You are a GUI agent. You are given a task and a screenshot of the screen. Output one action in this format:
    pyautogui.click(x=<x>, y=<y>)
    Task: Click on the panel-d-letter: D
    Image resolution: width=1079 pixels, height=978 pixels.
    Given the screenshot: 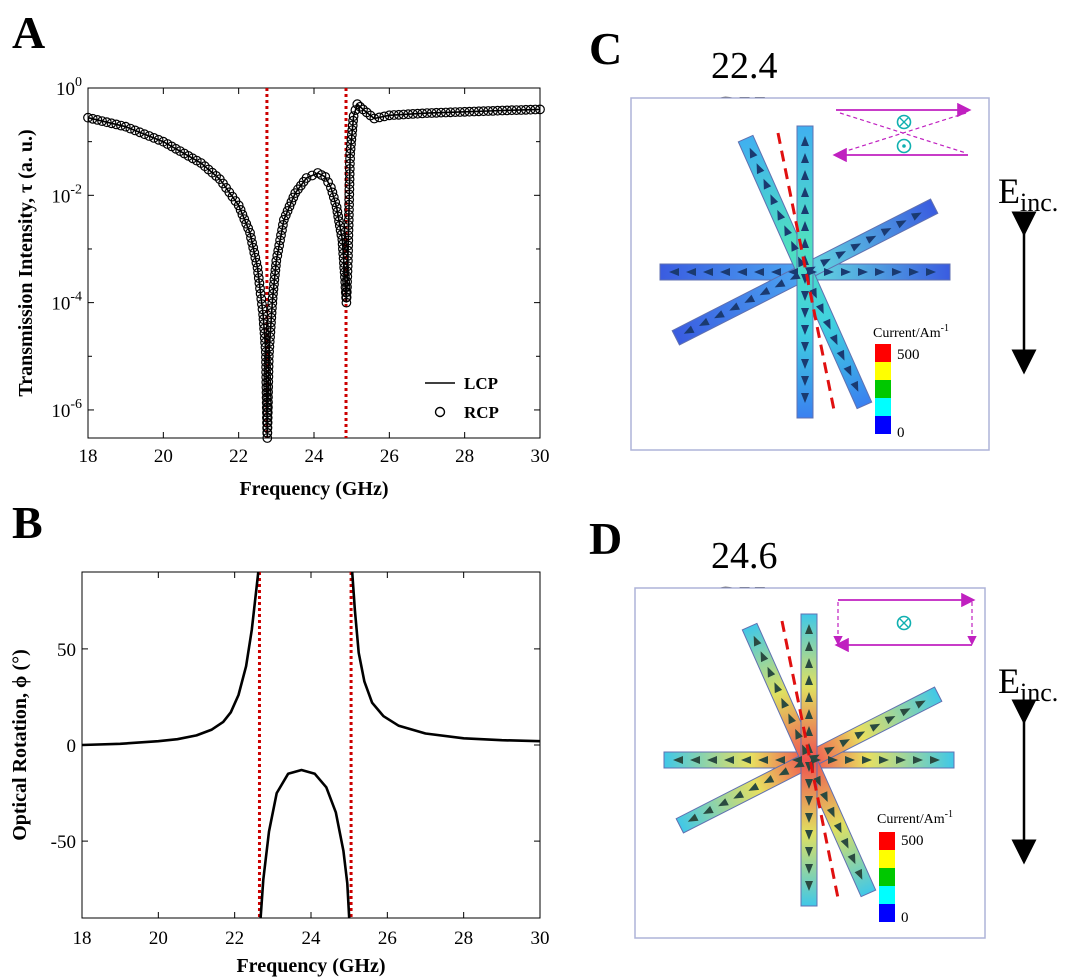 What is the action you would take?
    pyautogui.click(x=606, y=538)
    